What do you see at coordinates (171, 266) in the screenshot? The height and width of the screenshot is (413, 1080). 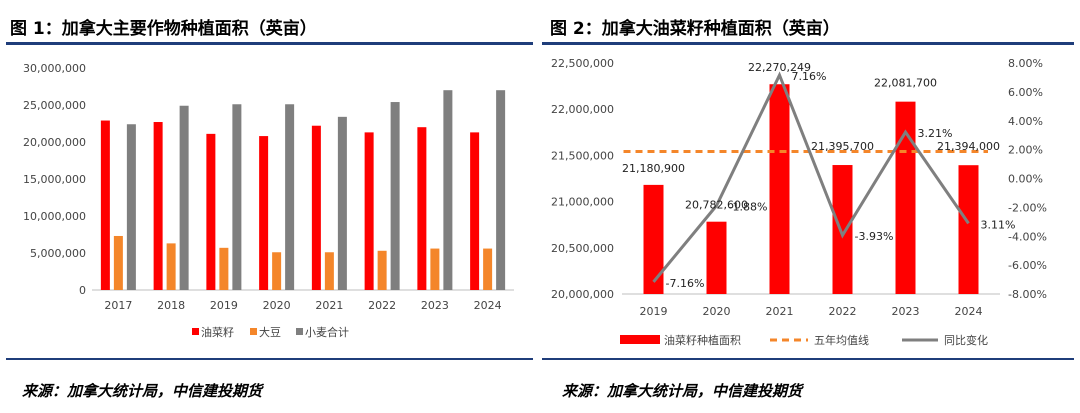 I see `bar-大豆-2018` at bounding box center [171, 266].